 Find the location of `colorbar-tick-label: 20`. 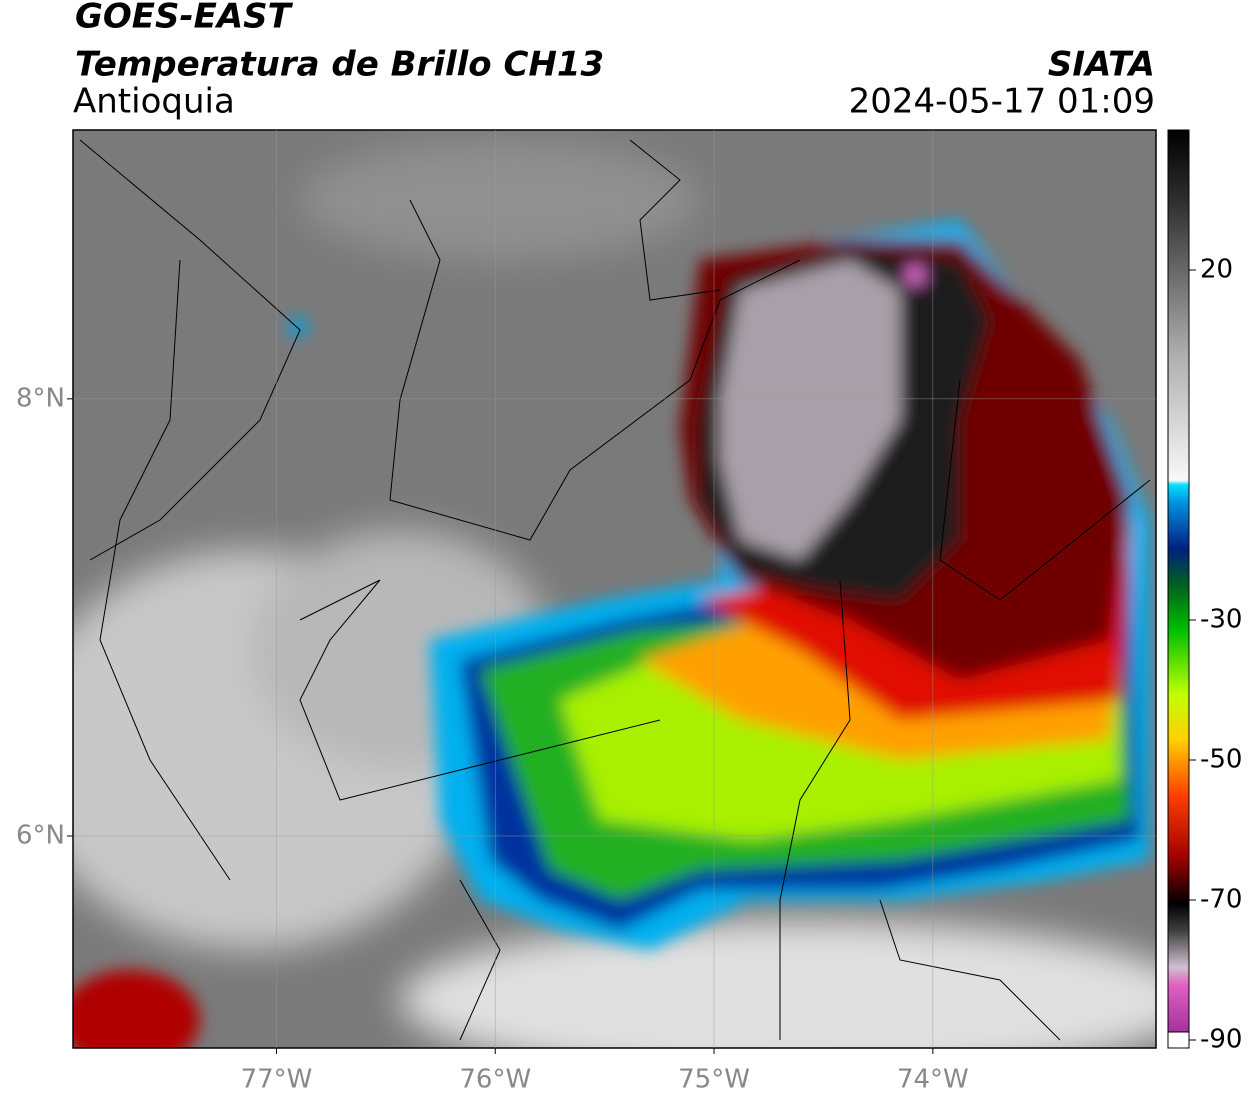

colorbar-tick-label: 20 is located at coordinates (1216, 270).